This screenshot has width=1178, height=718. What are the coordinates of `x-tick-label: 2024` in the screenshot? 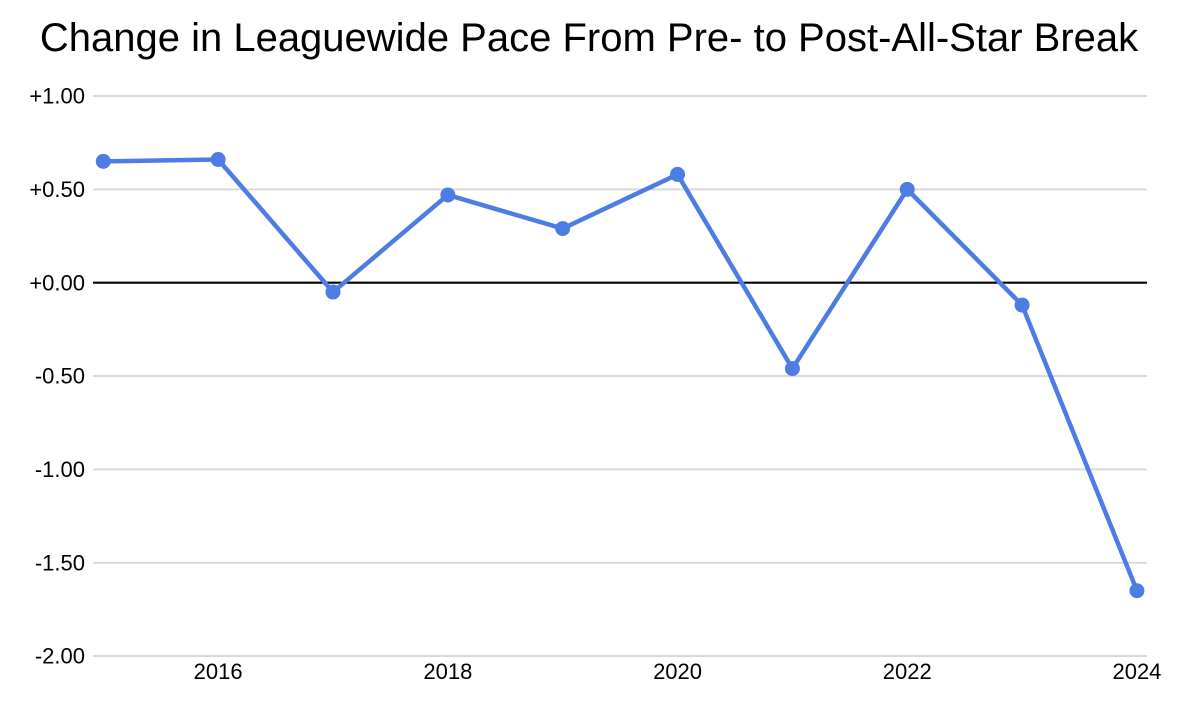 It's located at (1136, 671).